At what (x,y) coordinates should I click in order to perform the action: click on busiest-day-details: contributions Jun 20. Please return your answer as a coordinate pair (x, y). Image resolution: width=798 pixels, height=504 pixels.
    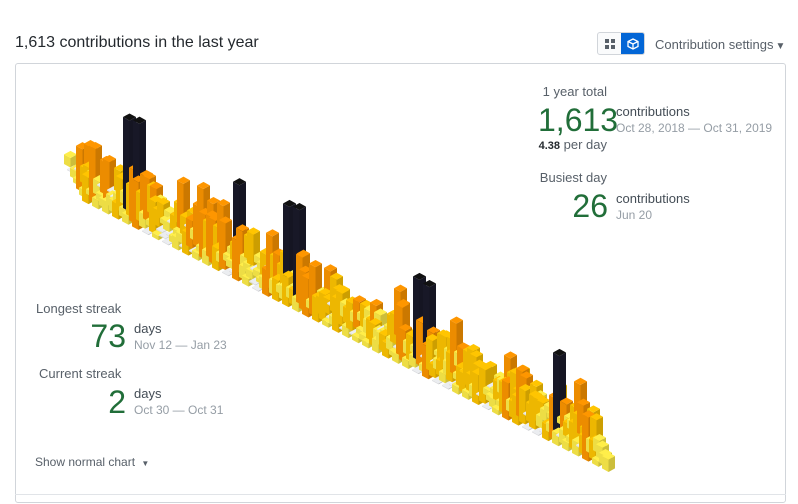
    Looking at the image, I should click on (653, 206).